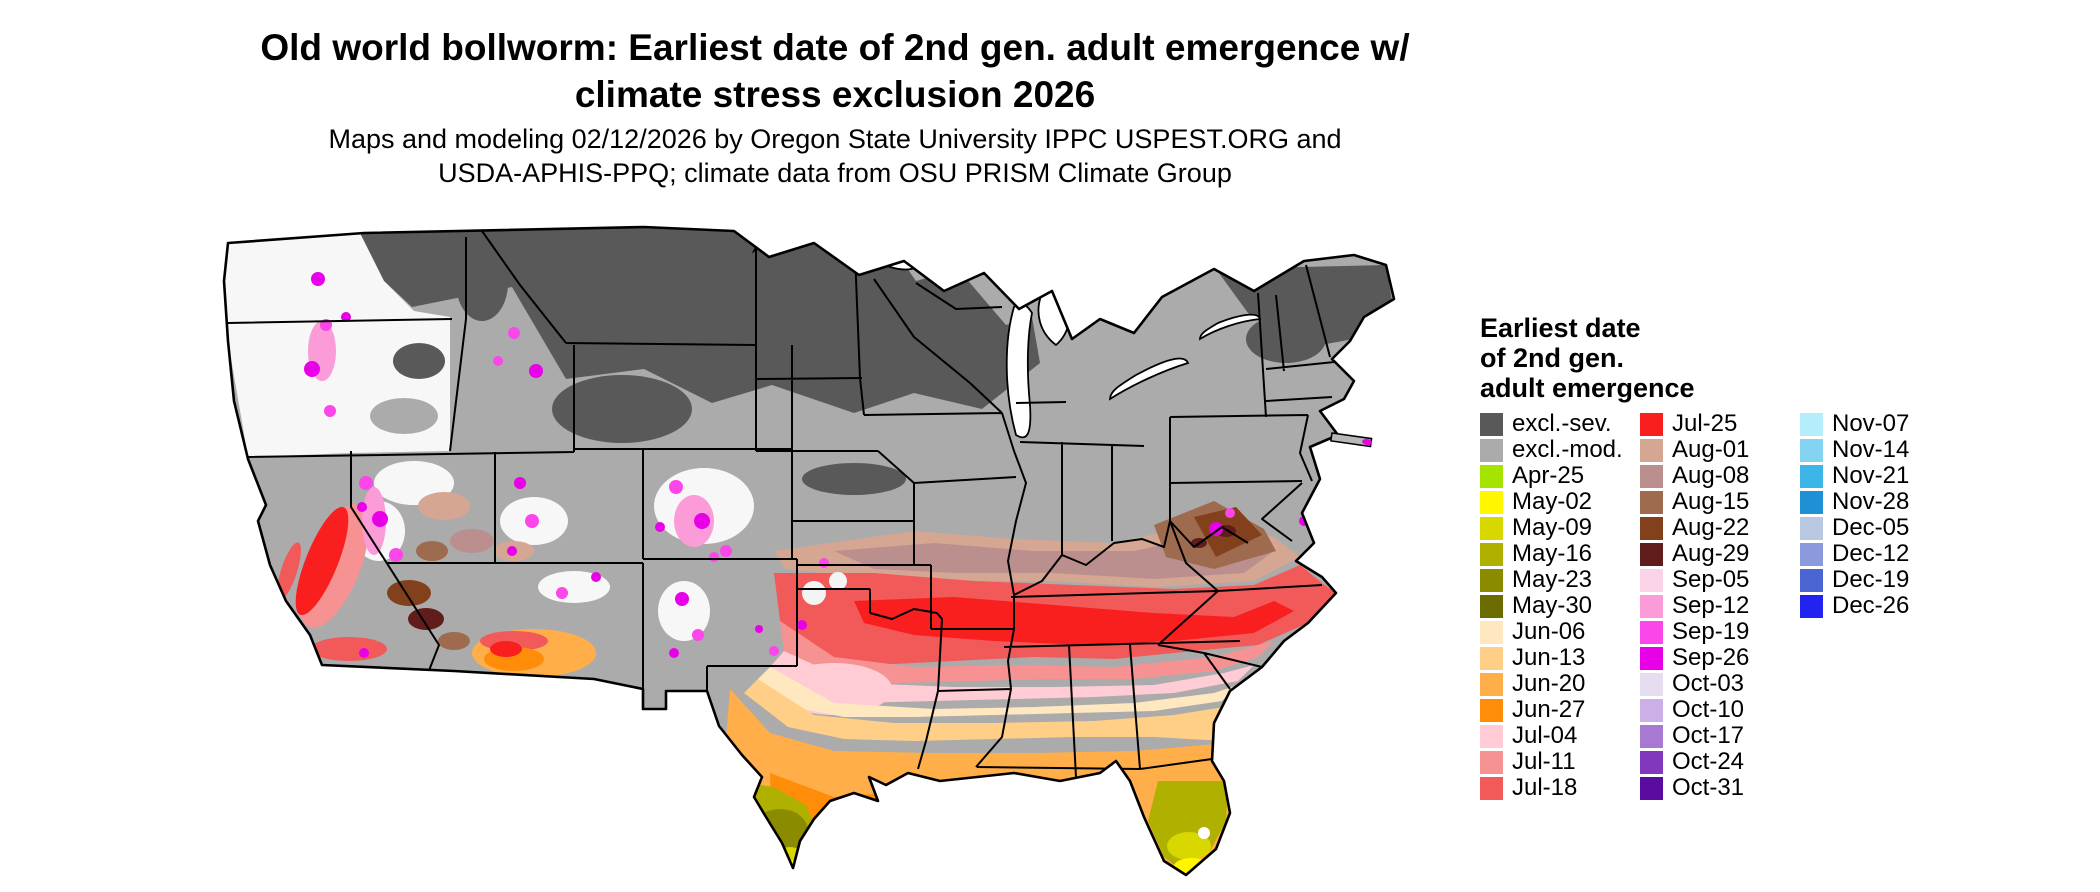 The height and width of the screenshot is (892, 2100). I want to click on legend-item: Nov-21, so click(1880, 475).